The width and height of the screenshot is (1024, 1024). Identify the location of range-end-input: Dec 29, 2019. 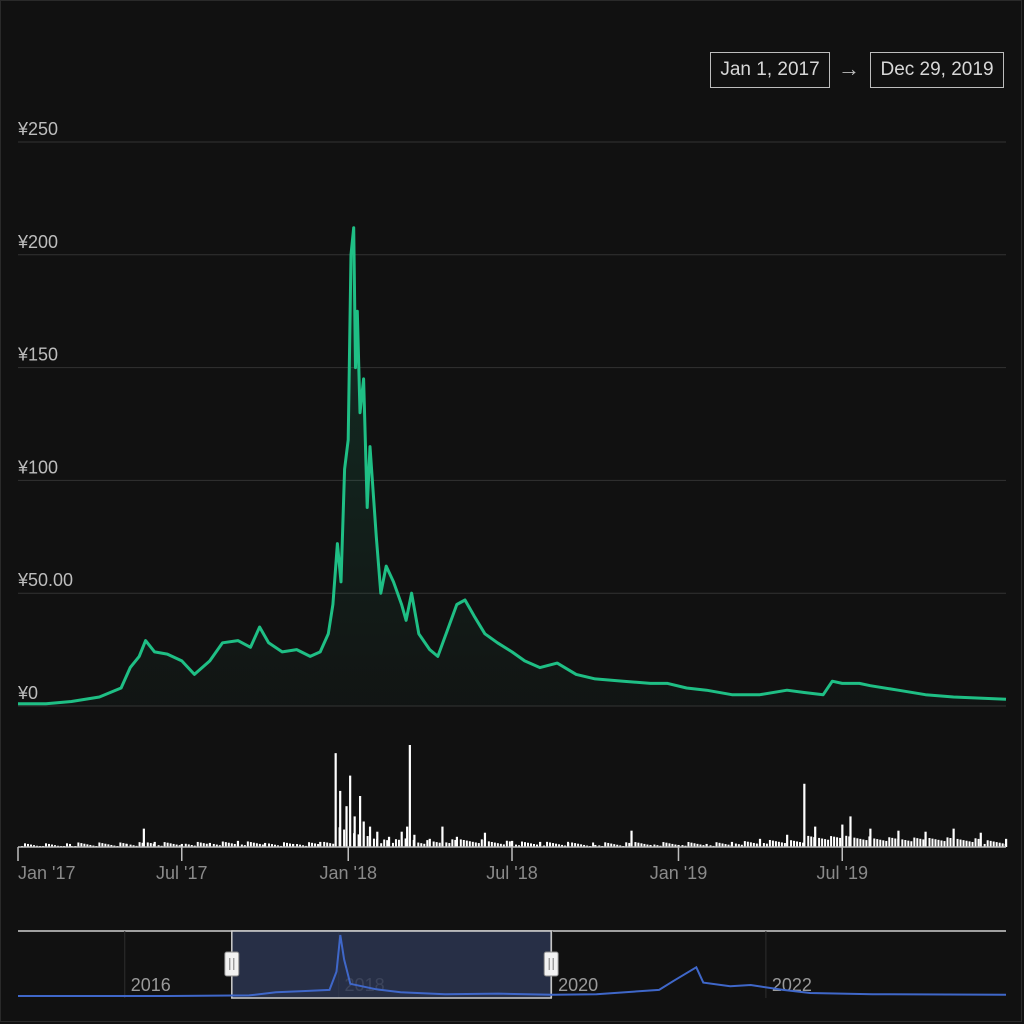
(937, 70).